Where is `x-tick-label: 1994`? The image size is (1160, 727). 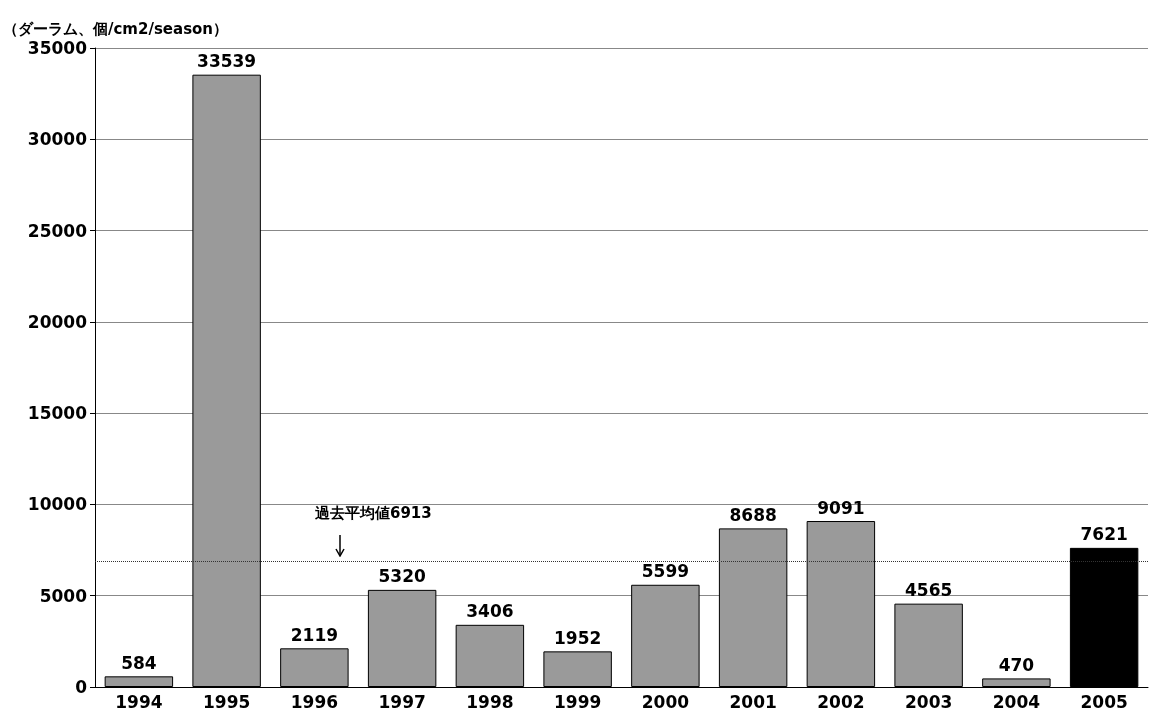 x-tick-label: 1994 is located at coordinates (139, 701).